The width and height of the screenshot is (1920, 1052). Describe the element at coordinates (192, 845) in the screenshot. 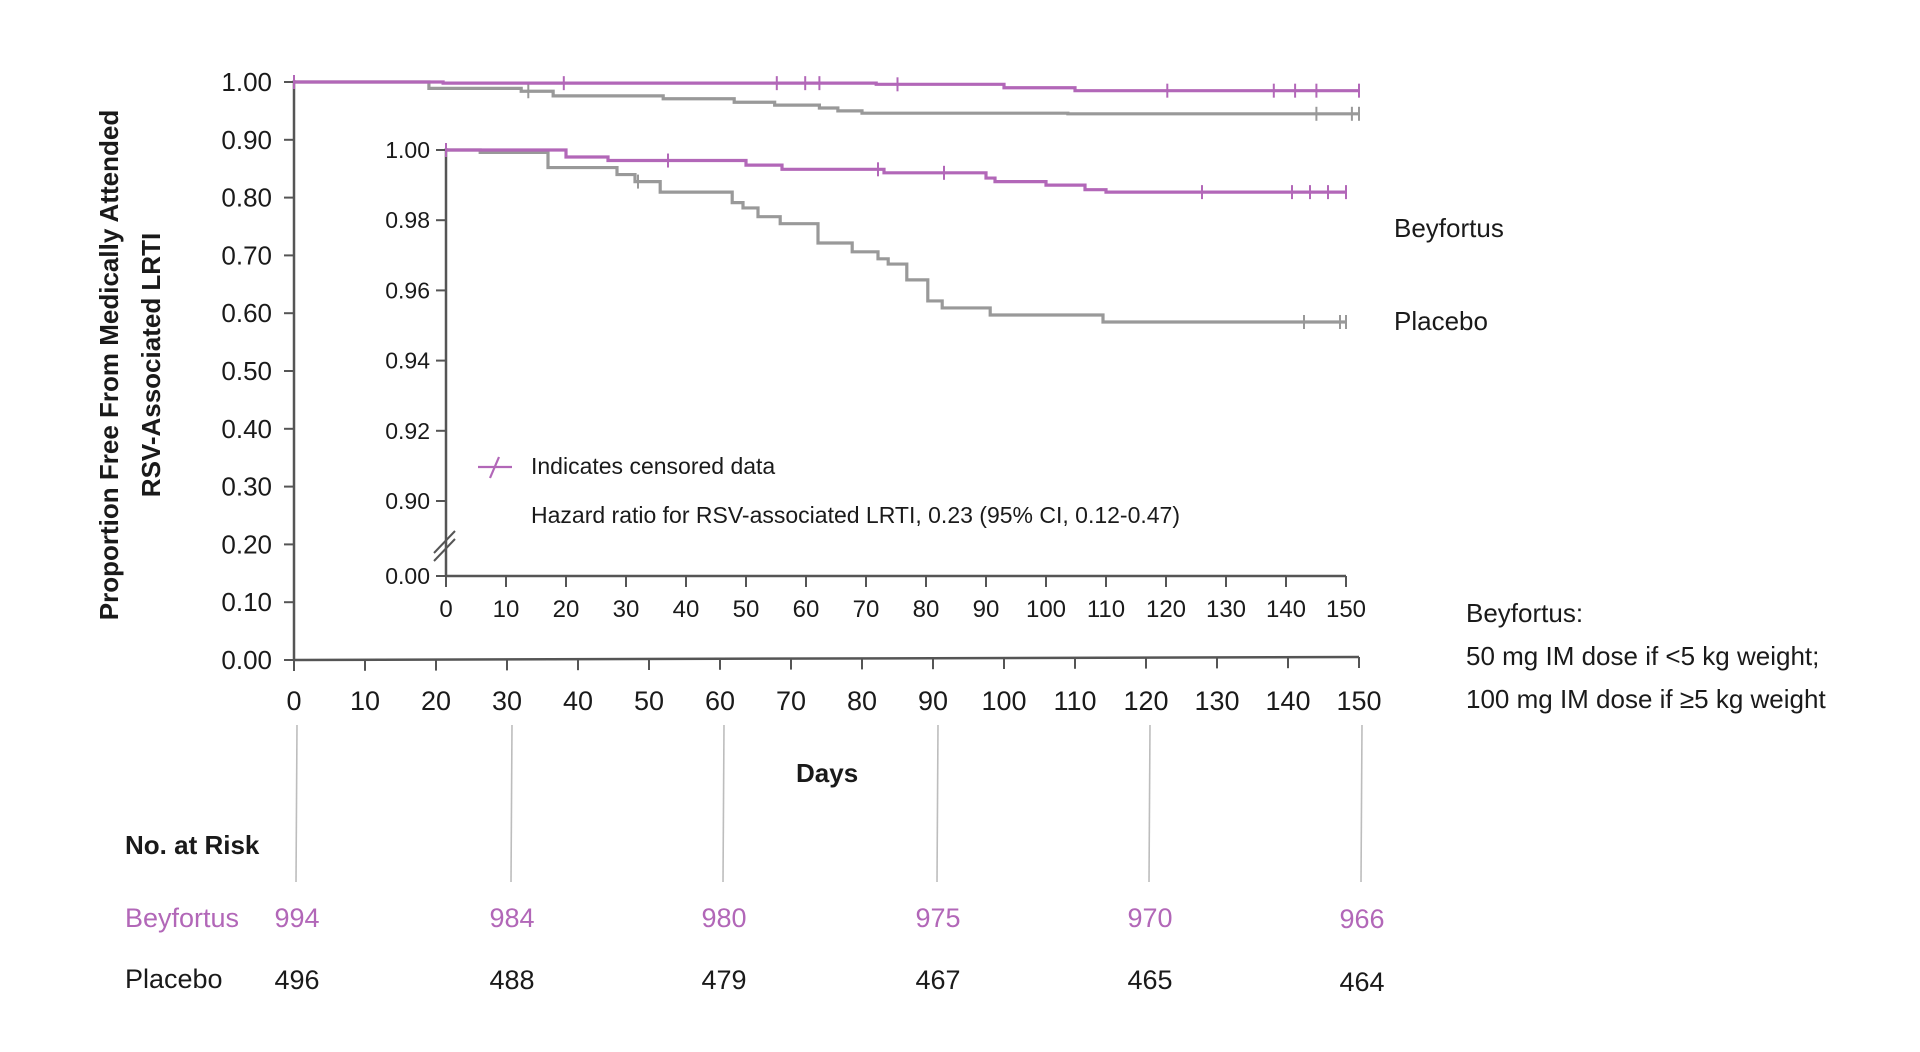

I see `risk-table-title: No. at Risk` at that location.